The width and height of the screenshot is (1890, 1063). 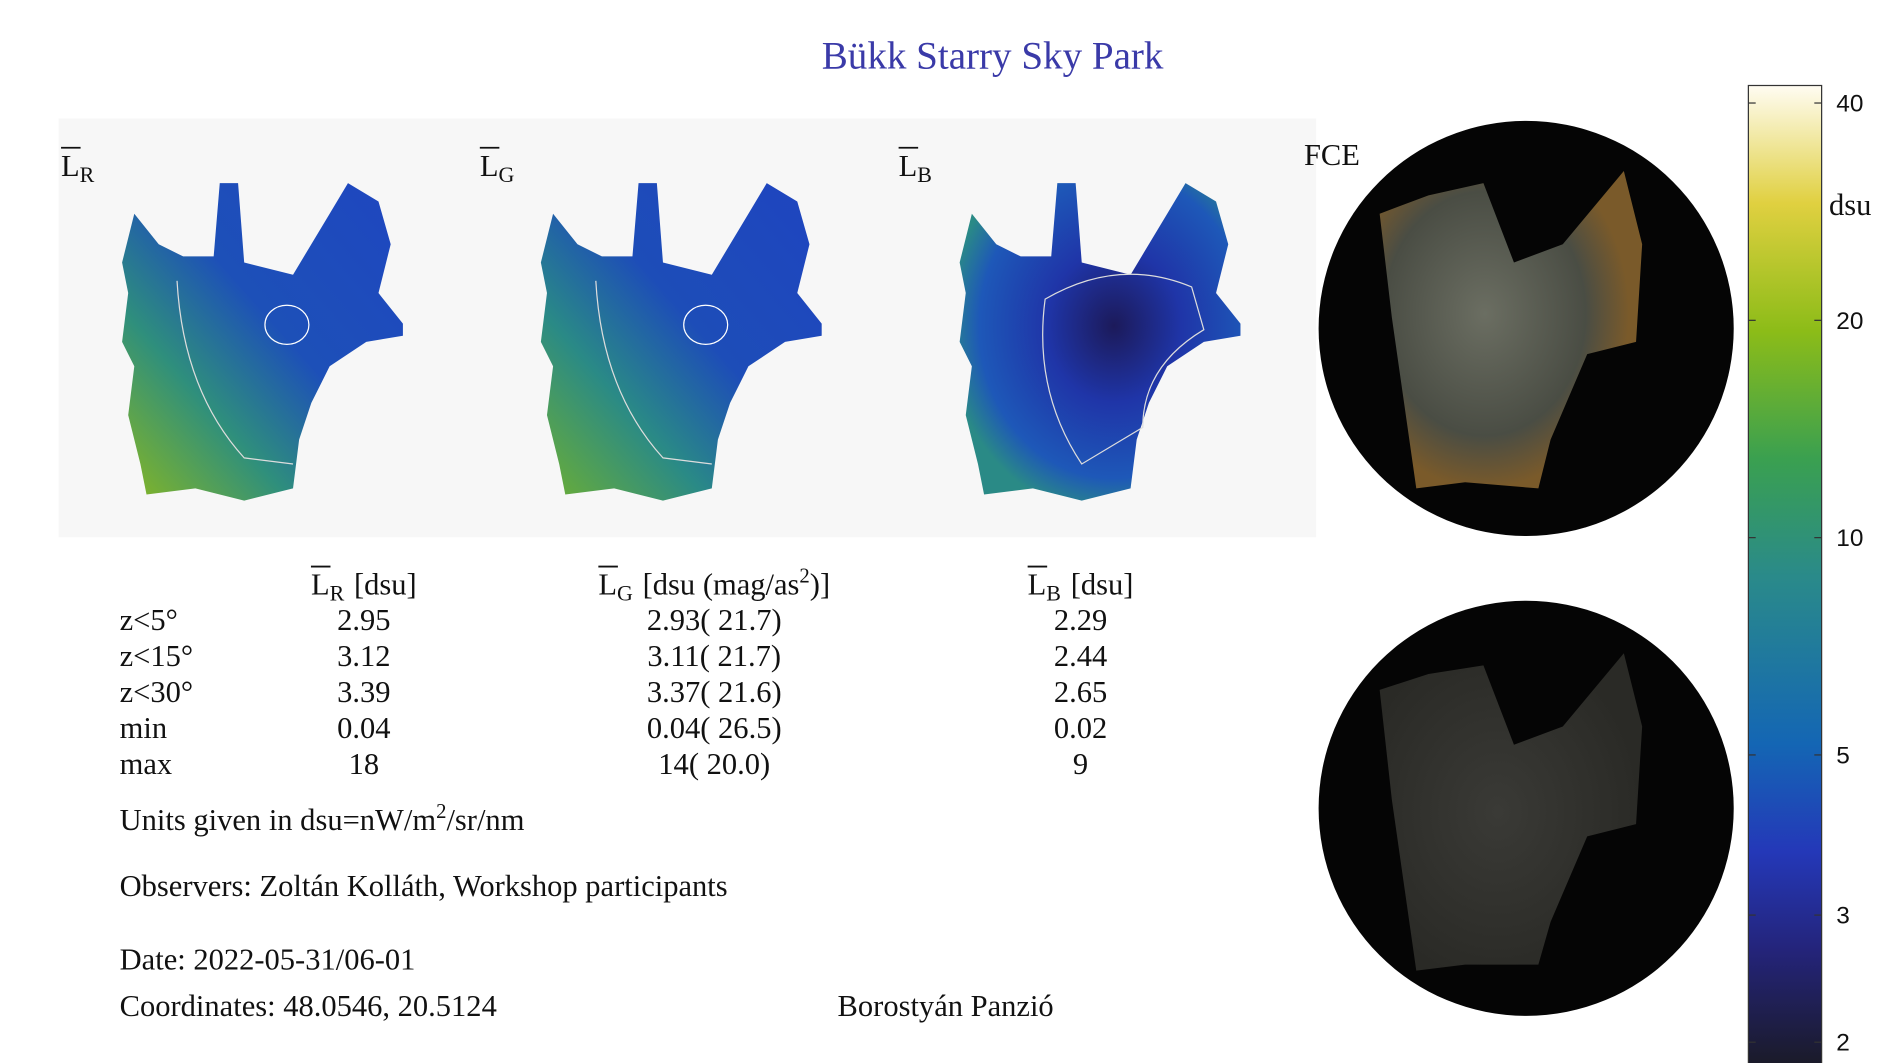 What do you see at coordinates (1080, 620) in the screenshot?
I see `cell: 2.29` at bounding box center [1080, 620].